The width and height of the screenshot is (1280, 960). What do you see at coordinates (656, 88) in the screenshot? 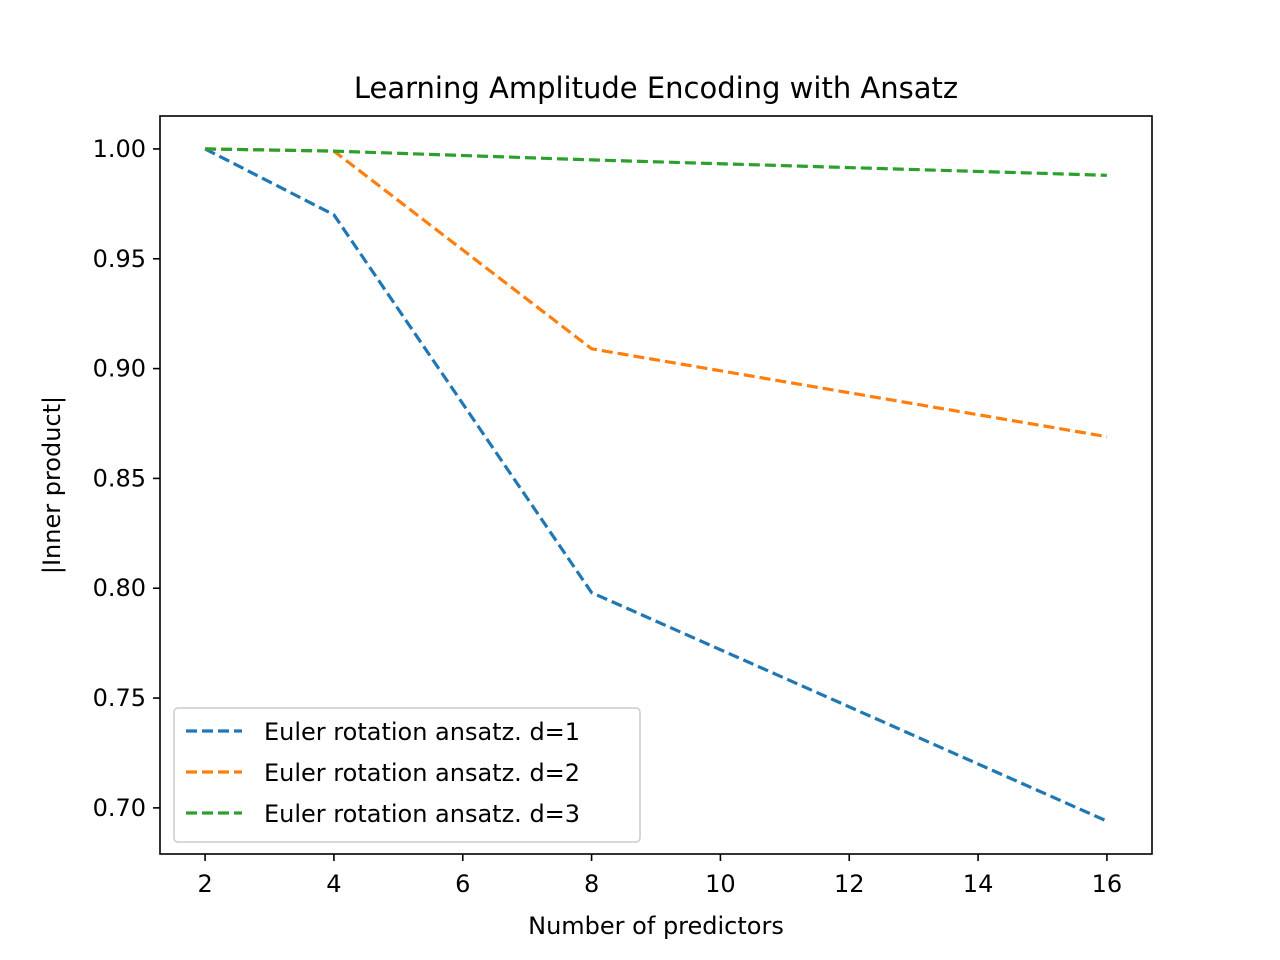
I see `chart-title: Learning Amplitude Encoding with Ansatz` at bounding box center [656, 88].